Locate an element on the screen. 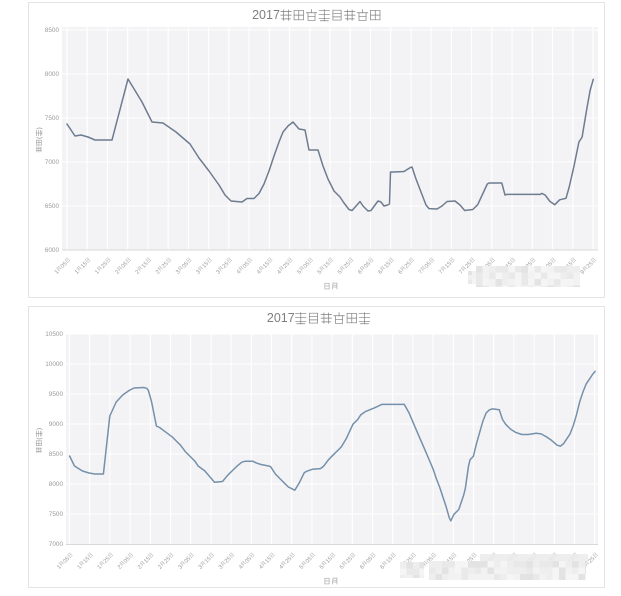  svg-text: 6000 is located at coordinates (52, 250).